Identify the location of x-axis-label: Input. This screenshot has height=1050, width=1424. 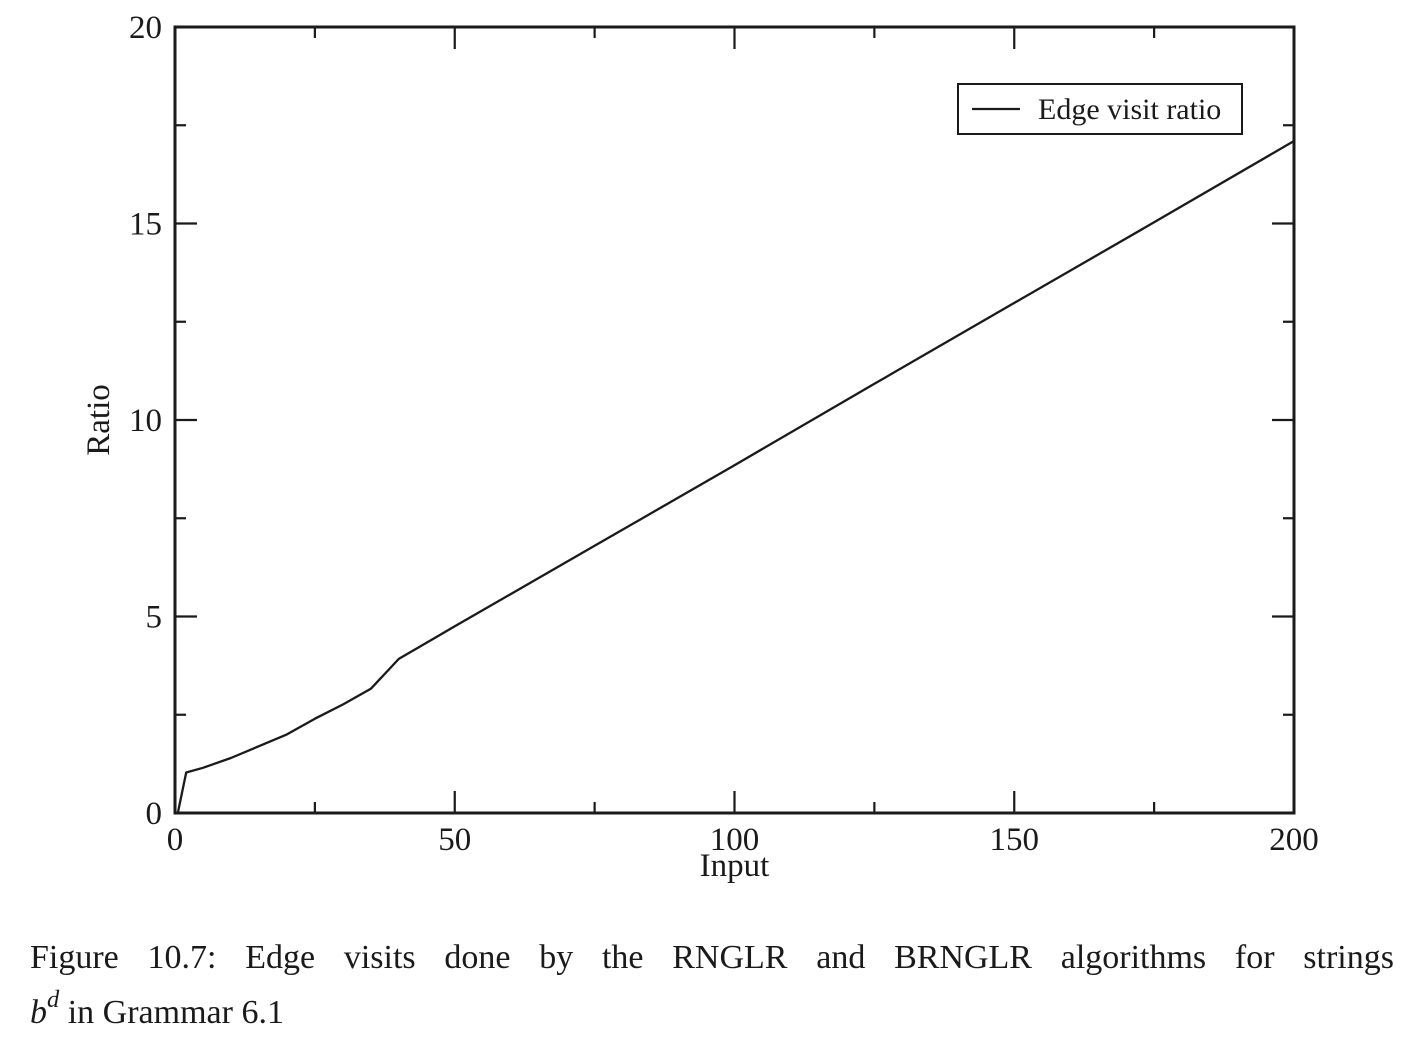
(735, 866).